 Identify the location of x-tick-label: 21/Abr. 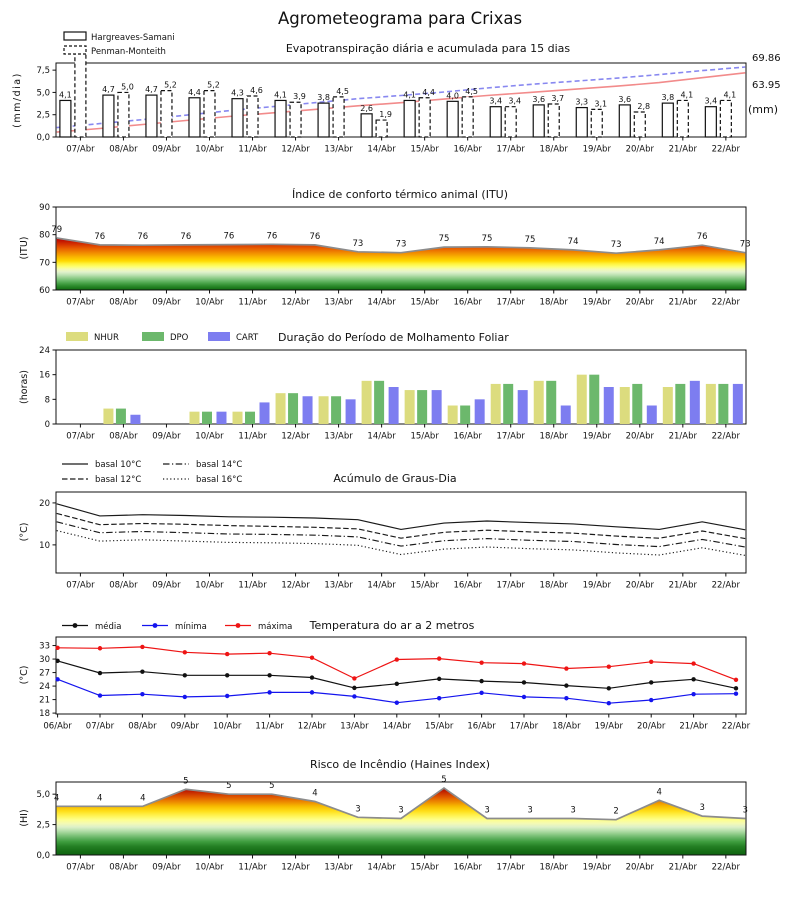
(683, 437).